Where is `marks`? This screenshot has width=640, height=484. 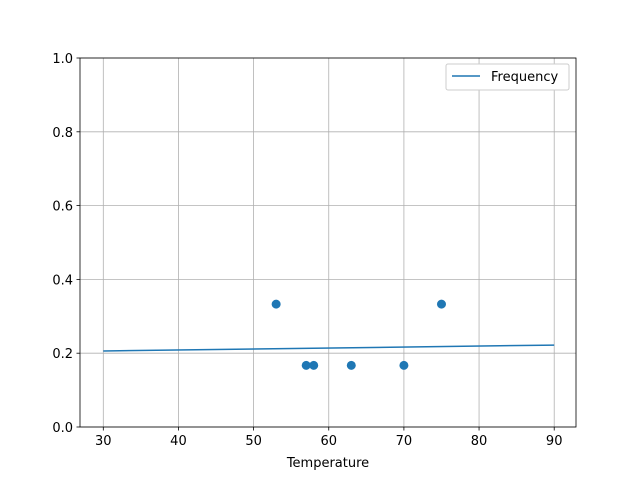 marks is located at coordinates (329, 334).